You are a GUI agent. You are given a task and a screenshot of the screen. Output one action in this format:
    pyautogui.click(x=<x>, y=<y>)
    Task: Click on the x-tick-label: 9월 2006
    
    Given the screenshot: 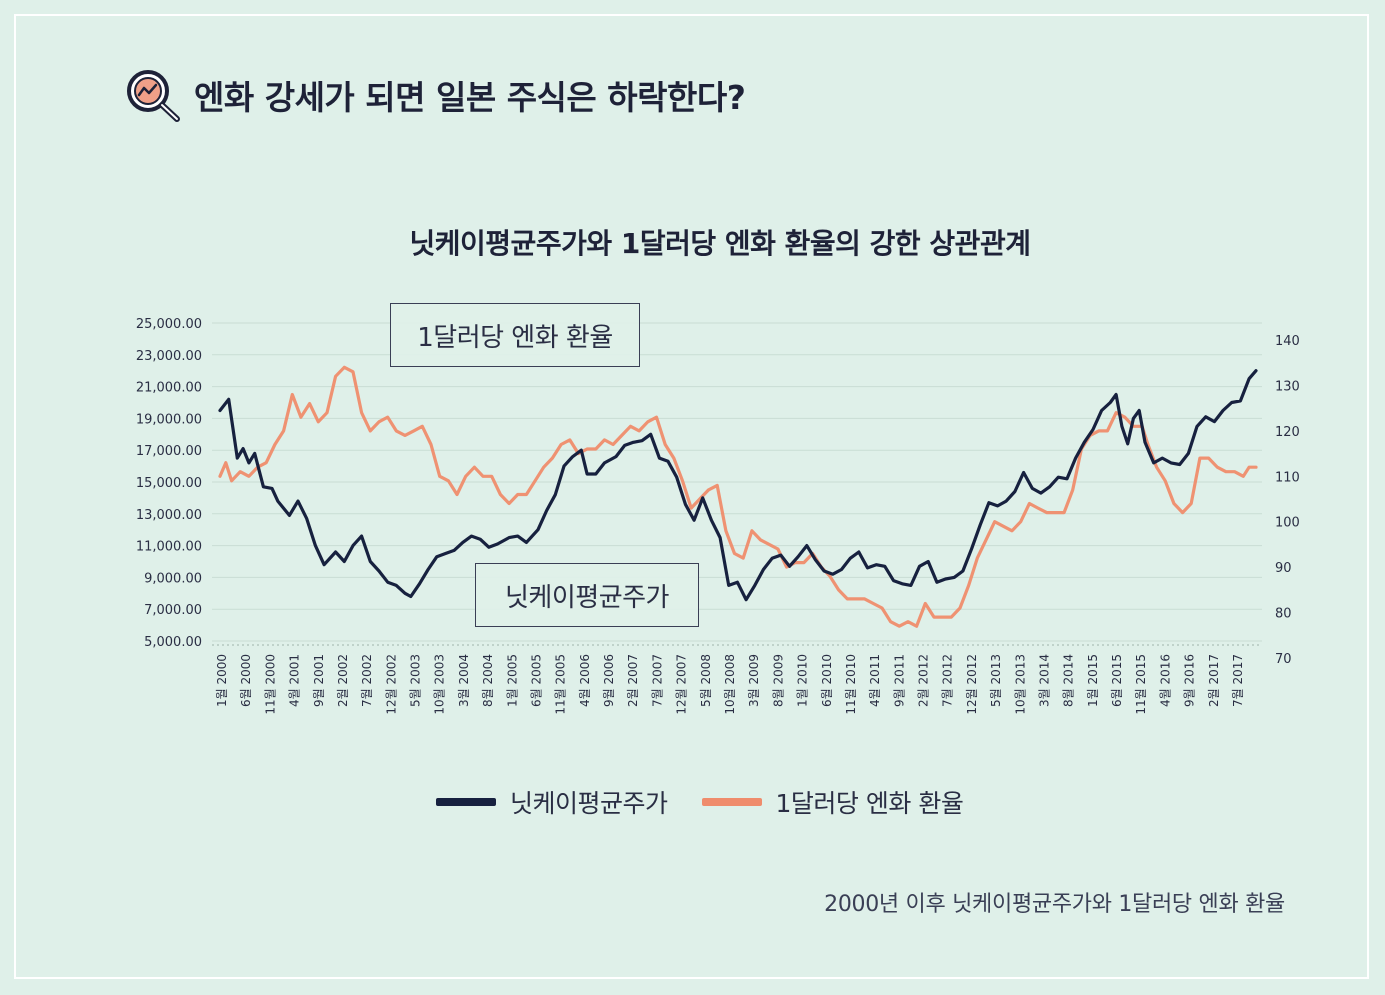 What is the action you would take?
    pyautogui.click(x=609, y=680)
    